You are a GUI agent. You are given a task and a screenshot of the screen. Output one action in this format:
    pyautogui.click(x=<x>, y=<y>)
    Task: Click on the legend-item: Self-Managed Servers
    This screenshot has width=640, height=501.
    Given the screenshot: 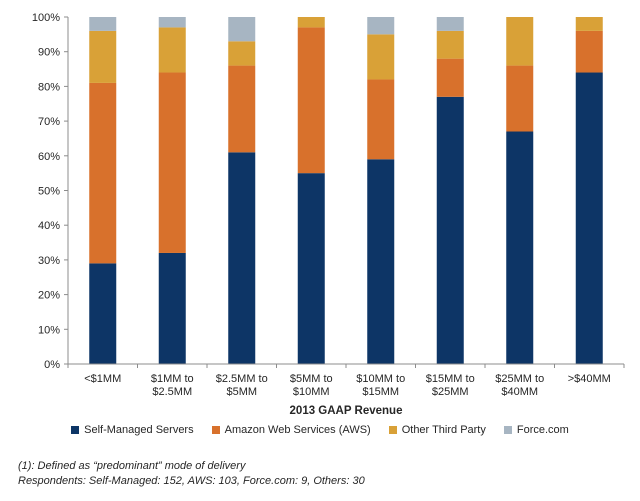 What is the action you would take?
    pyautogui.click(x=132, y=430)
    